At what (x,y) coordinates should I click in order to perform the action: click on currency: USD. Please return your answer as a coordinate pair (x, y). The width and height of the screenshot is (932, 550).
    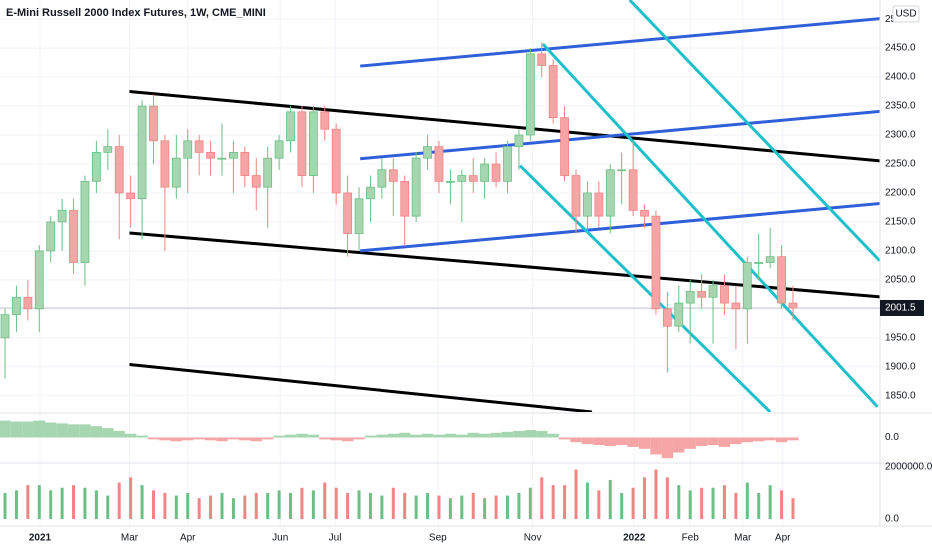
    Looking at the image, I should click on (905, 14).